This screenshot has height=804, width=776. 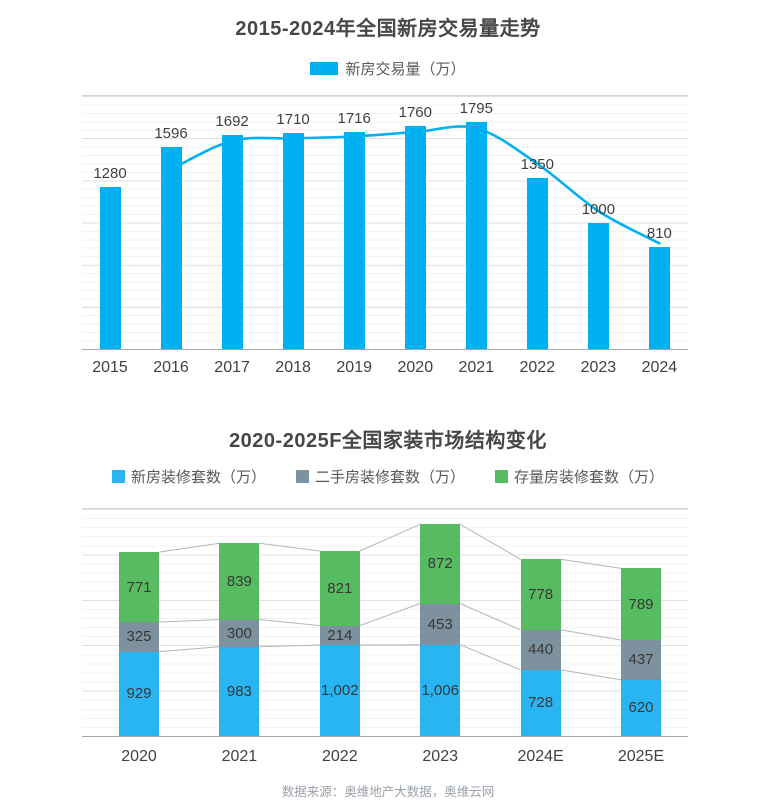 What do you see at coordinates (641, 708) in the screenshot?
I see `segment-value-label: 620` at bounding box center [641, 708].